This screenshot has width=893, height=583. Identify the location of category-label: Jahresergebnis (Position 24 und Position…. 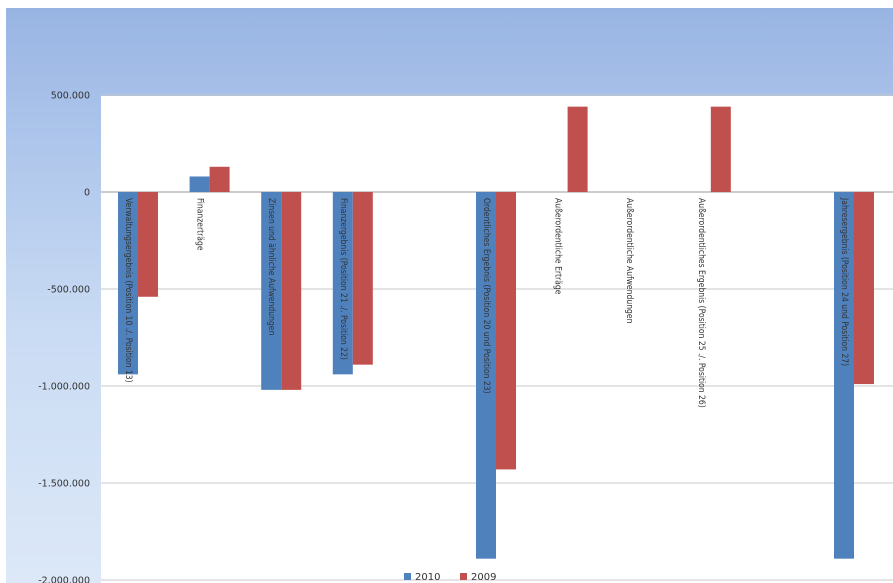
(844, 281).